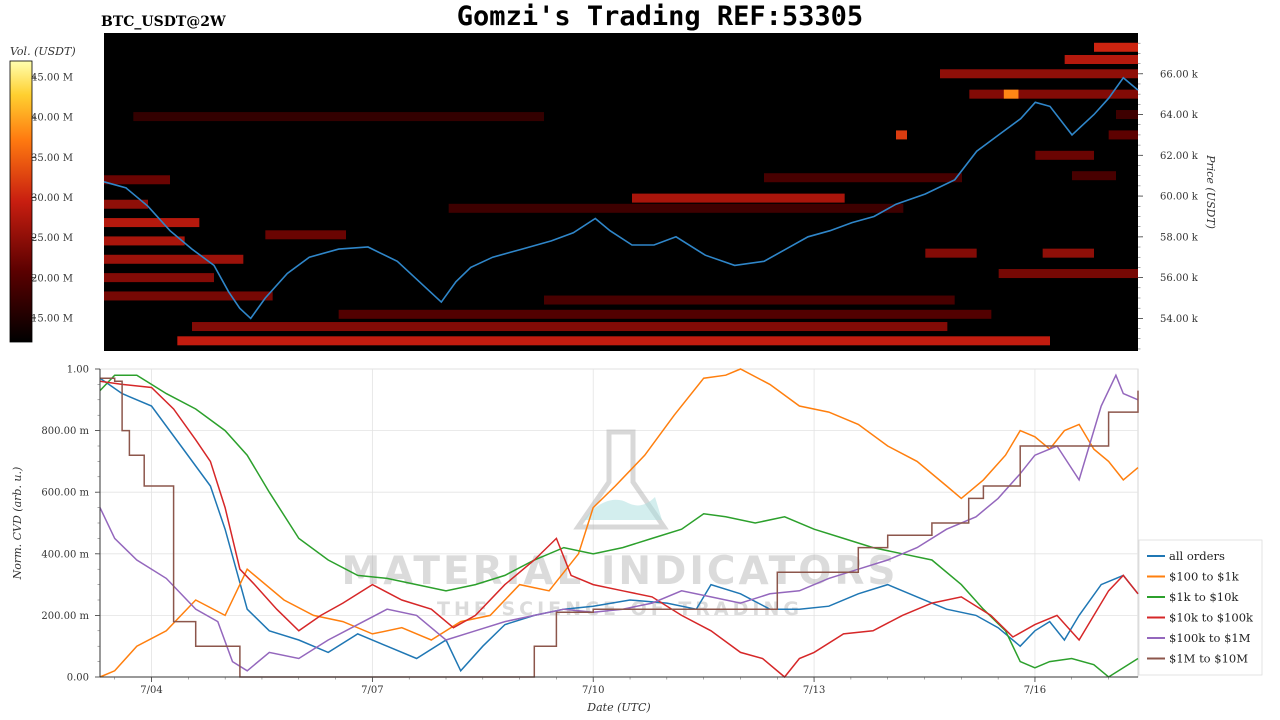  I want to click on x-tick-label: 7/07, so click(372, 690).